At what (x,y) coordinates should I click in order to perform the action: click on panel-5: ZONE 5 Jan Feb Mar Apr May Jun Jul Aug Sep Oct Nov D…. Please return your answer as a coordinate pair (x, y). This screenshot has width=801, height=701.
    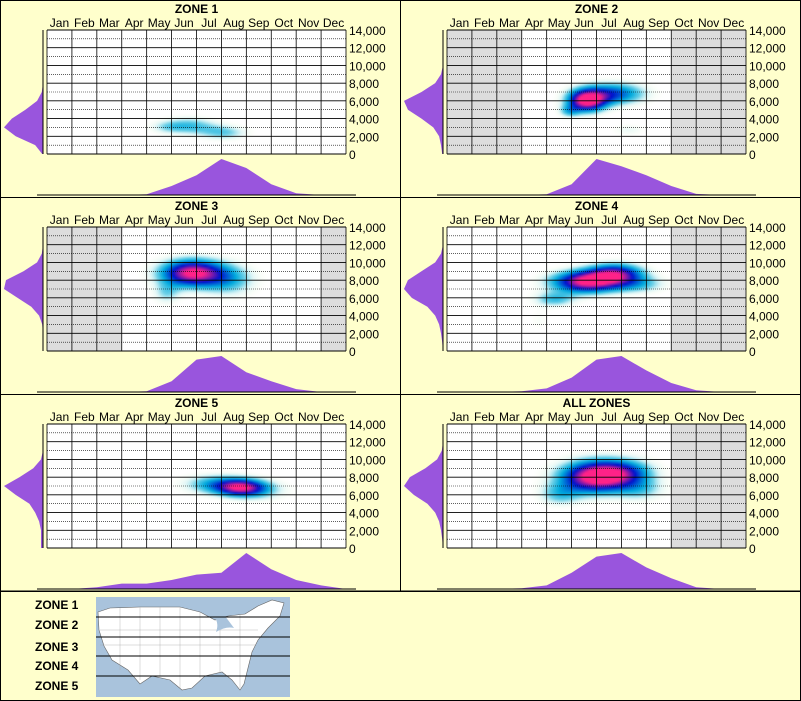
    Looking at the image, I should click on (200, 493).